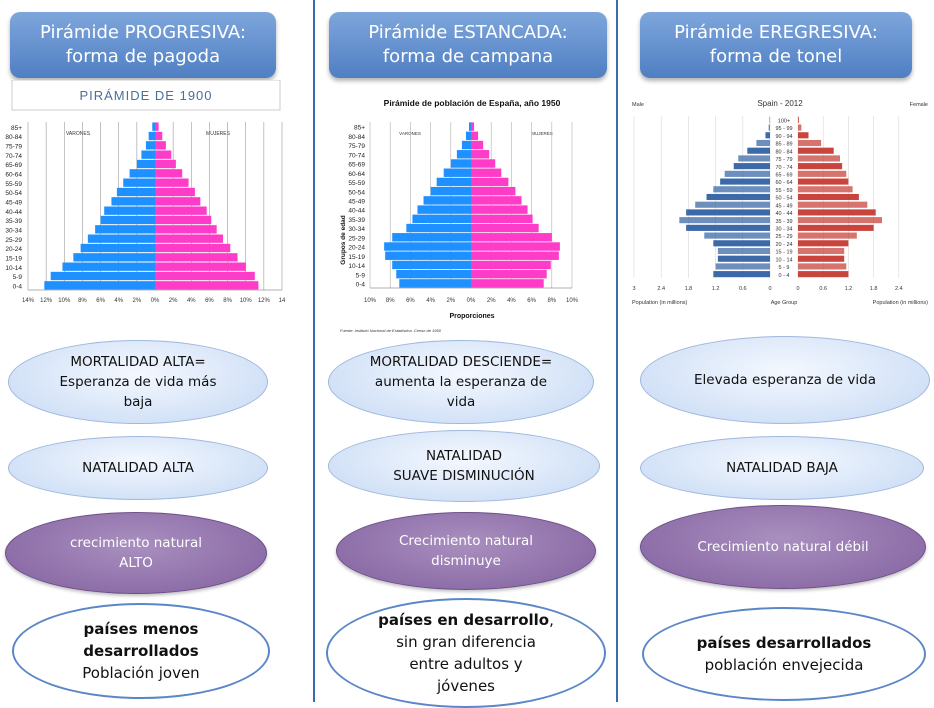 The height and width of the screenshot is (708, 934). I want to click on header-line-1: Pirámide EREGRESIVA:, so click(776, 33).